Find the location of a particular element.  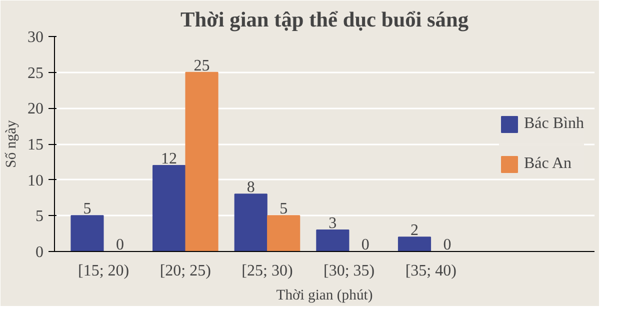

y-axis-title: Số ngày is located at coordinates (12, 144).